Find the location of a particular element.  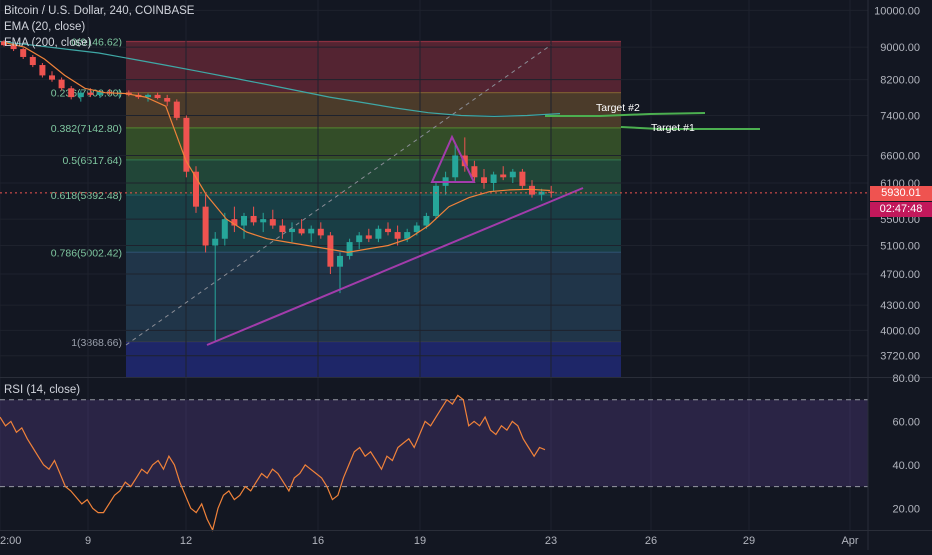

price-tick-label: 7400.00 is located at coordinates (900, 116).